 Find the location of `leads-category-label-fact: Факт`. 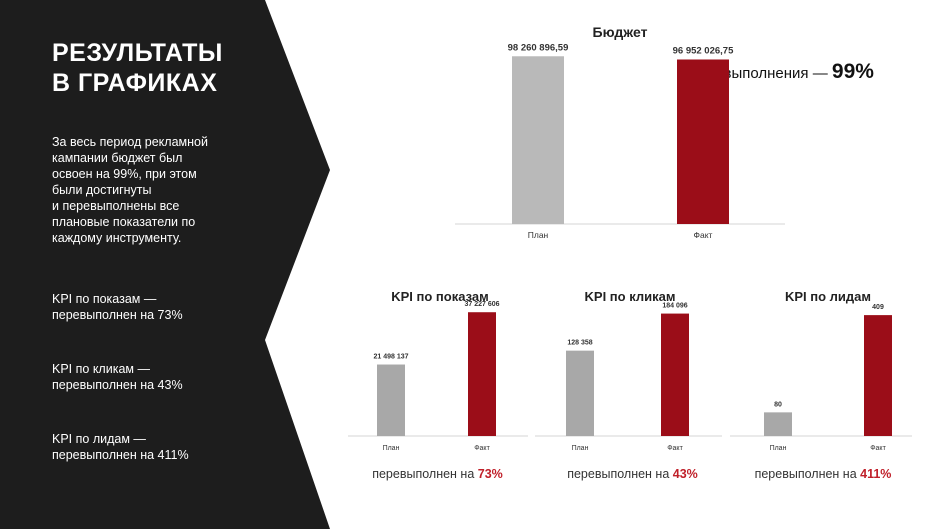

leads-category-label-fact: Факт is located at coordinates (878, 448).